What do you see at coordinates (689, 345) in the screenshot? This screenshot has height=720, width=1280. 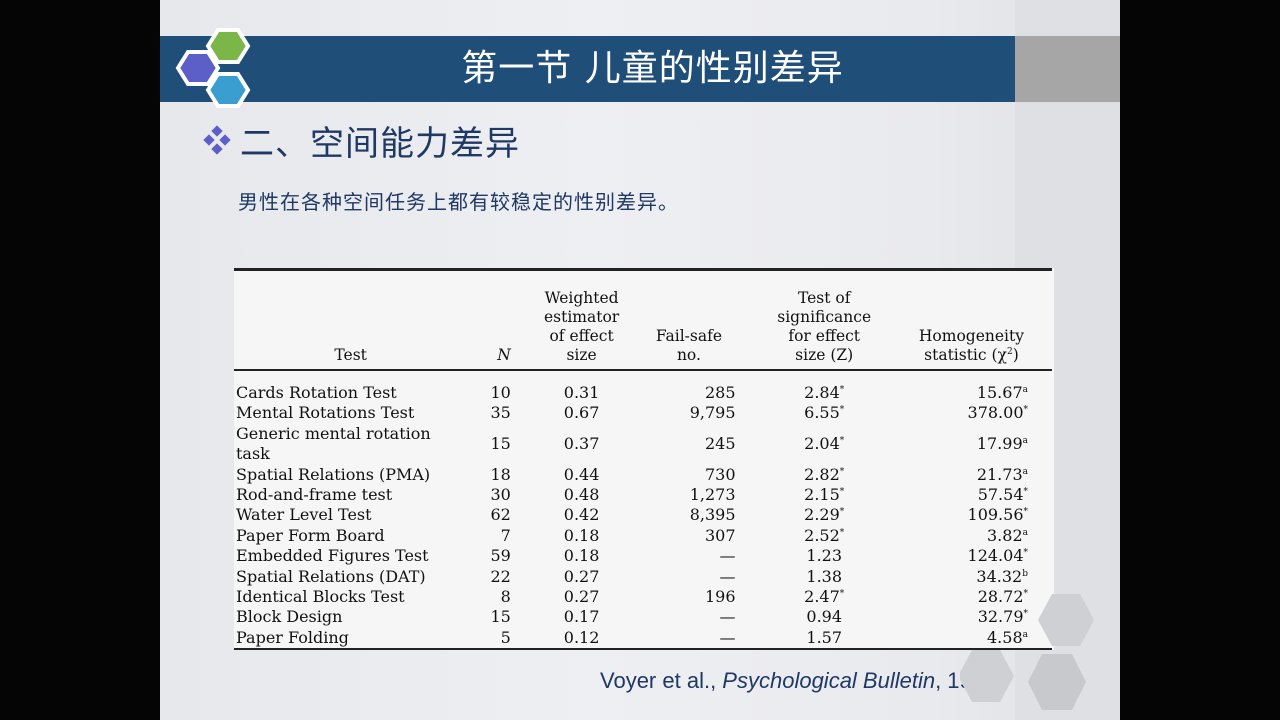 I see `header-failsafe: Fail-safe no.` at bounding box center [689, 345].